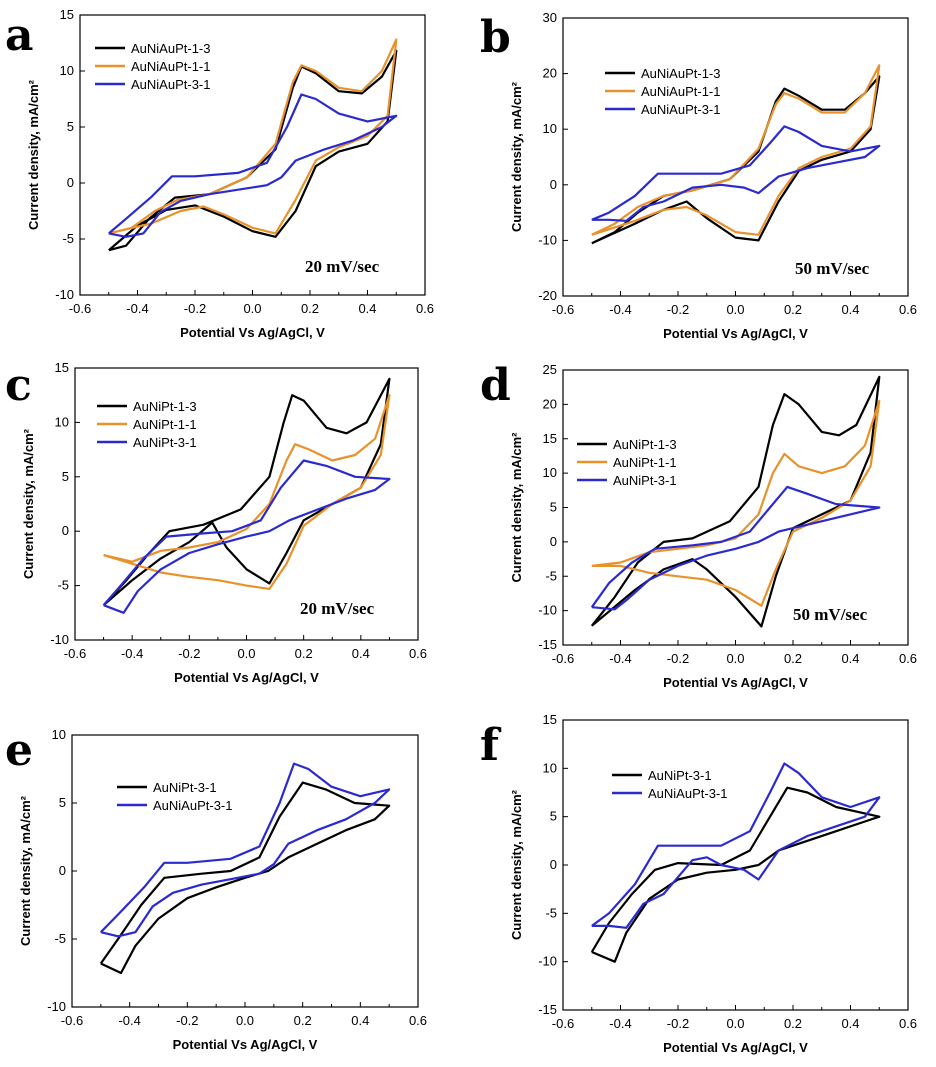 Image resolution: width=936 pixels, height=1067 pixels. I want to click on y-tick-label: -15, so click(547, 1009).